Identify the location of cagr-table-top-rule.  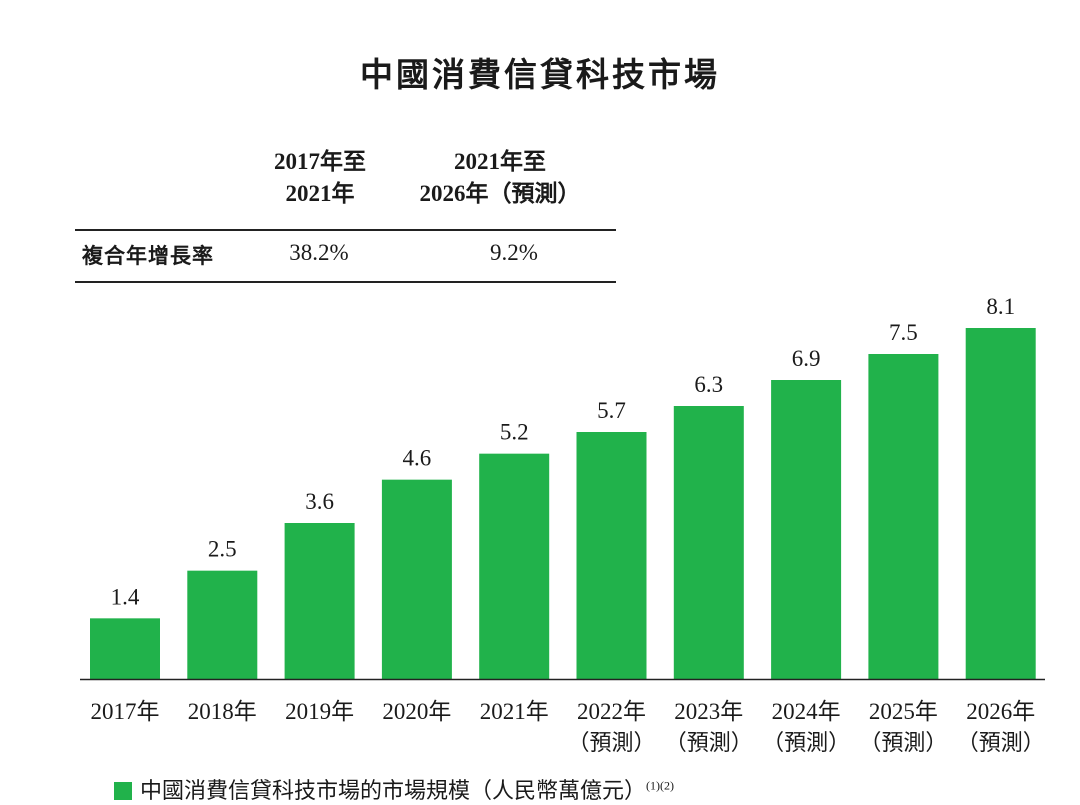
(345, 230).